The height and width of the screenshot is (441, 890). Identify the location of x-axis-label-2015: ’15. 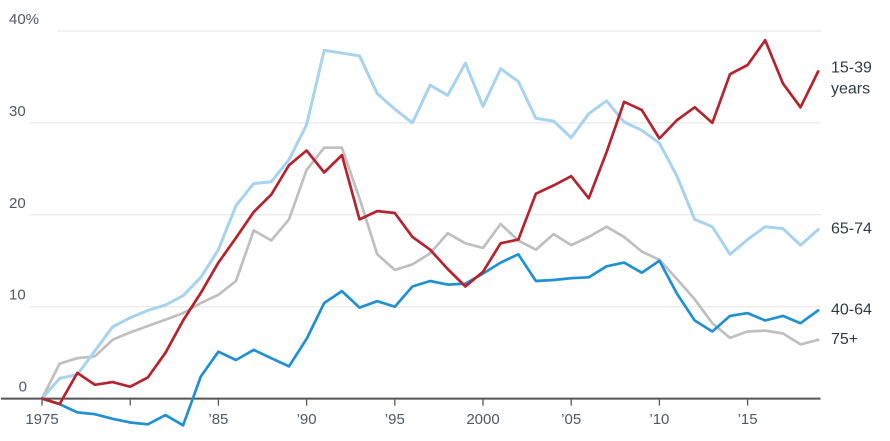
(748, 419).